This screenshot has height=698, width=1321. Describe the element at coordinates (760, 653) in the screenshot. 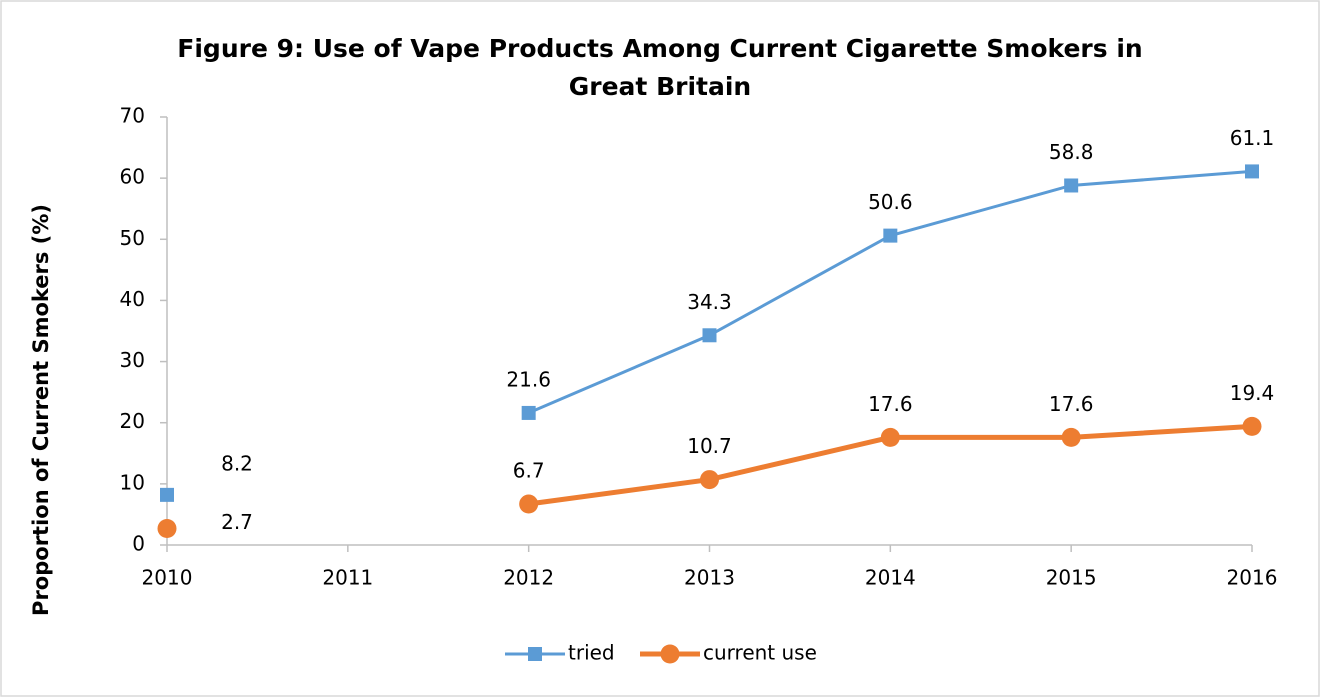

I see `legend-label: current use` at that location.